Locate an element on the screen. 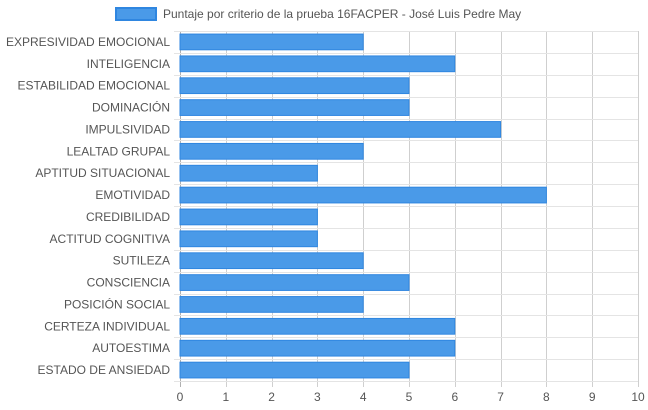 This screenshot has height=410, width=648. category-label: POSICIÓN SOCIAL is located at coordinates (117, 303).